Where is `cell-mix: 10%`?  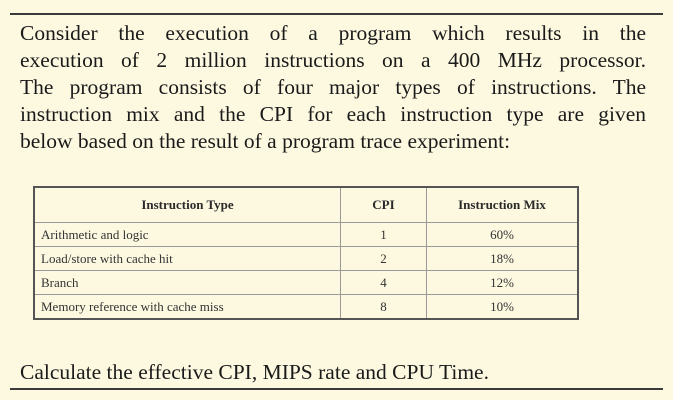
cell-mix: 10% is located at coordinates (502, 307).